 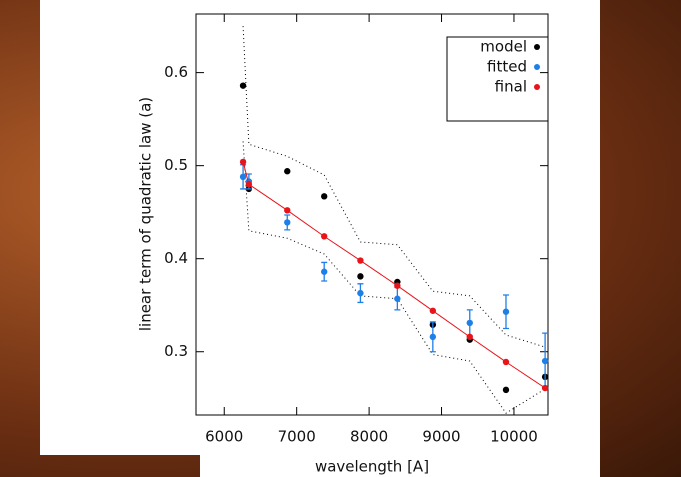 What do you see at coordinates (176, 165) in the screenshot?
I see `y-tick-label: 0.5` at bounding box center [176, 165].